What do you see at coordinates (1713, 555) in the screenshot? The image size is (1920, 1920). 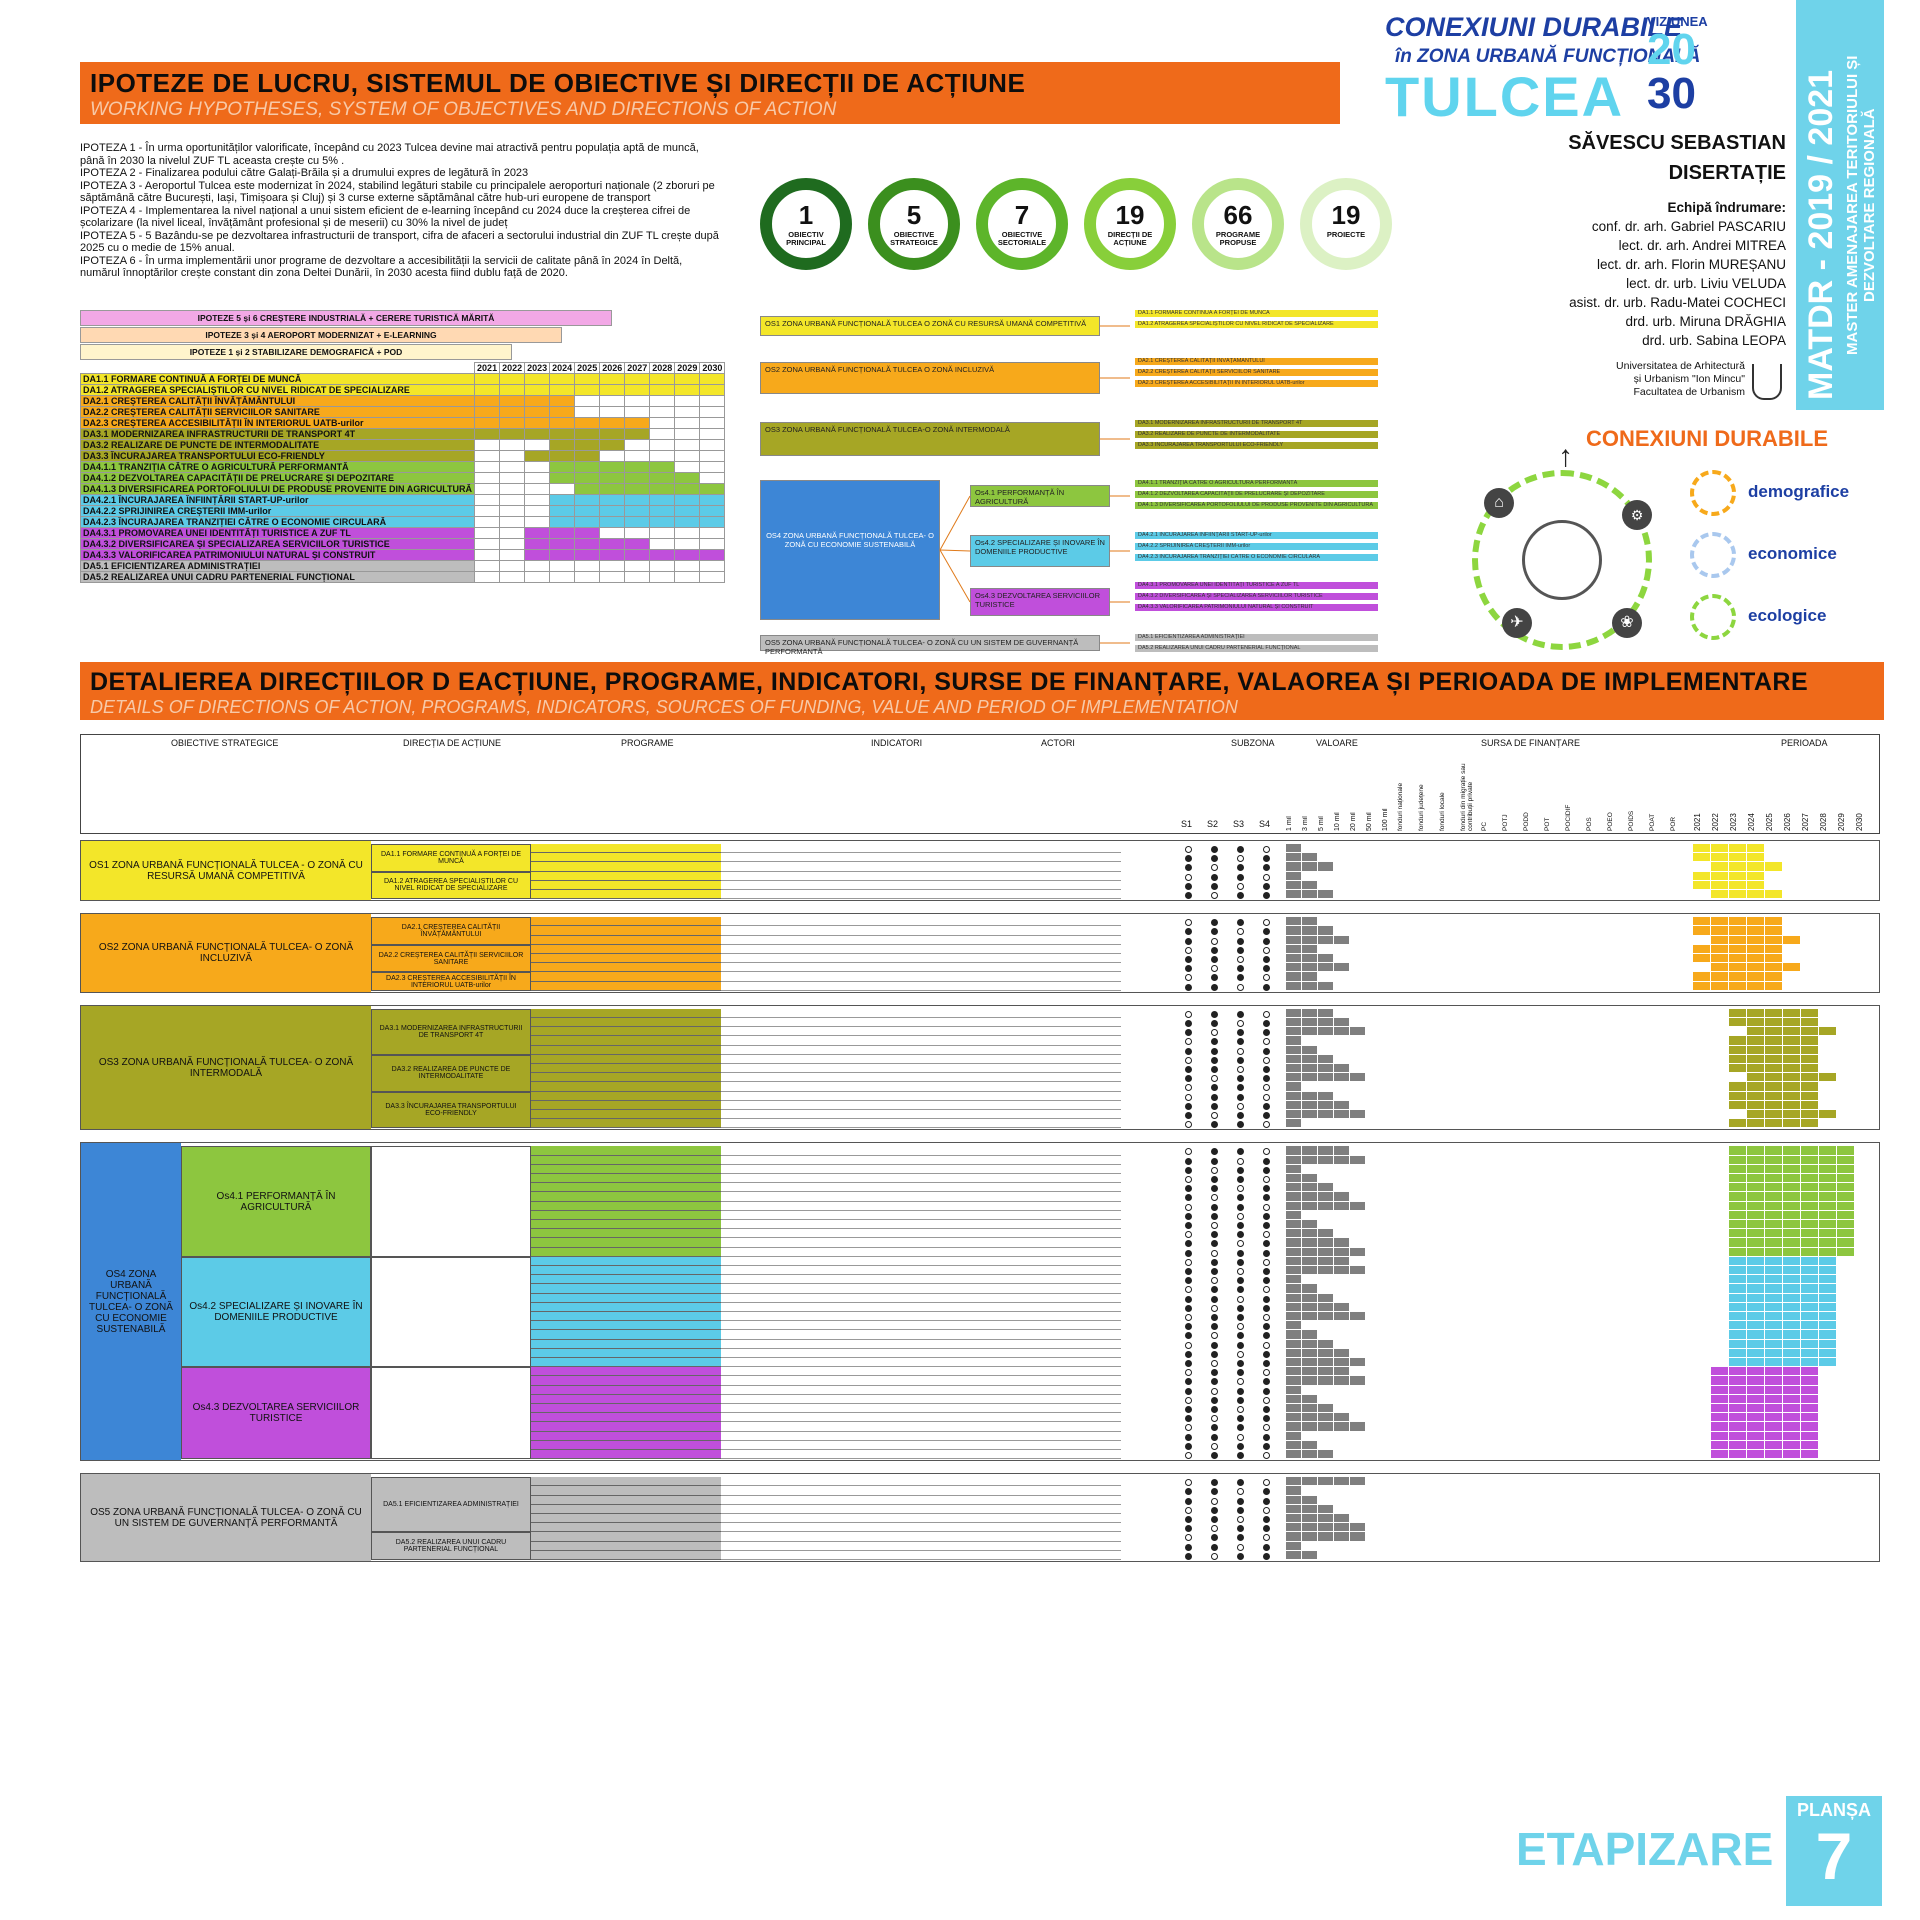 I see `dashed-ring-icon` at bounding box center [1713, 555].